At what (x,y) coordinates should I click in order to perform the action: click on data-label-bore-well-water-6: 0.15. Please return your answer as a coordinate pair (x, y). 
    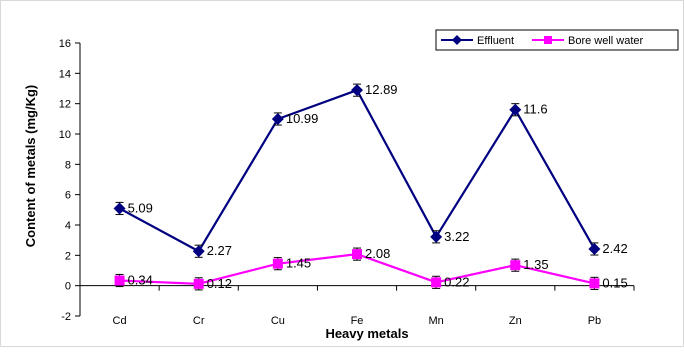
    Looking at the image, I should click on (614, 282).